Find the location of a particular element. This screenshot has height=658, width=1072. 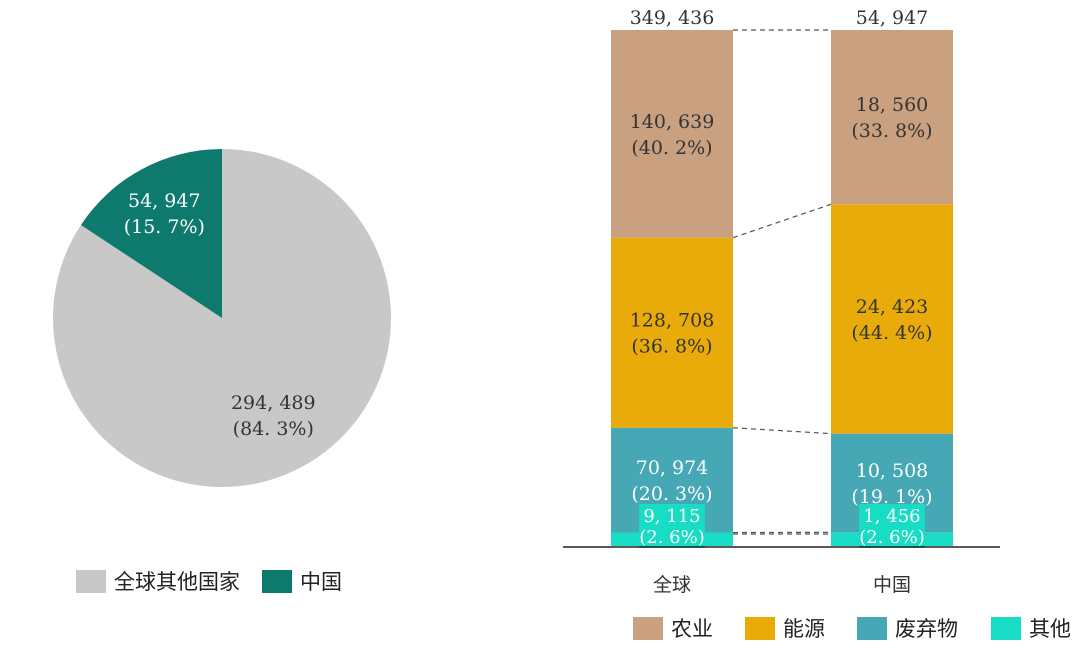

bar-total-label: 349, 436 is located at coordinates (672, 18).